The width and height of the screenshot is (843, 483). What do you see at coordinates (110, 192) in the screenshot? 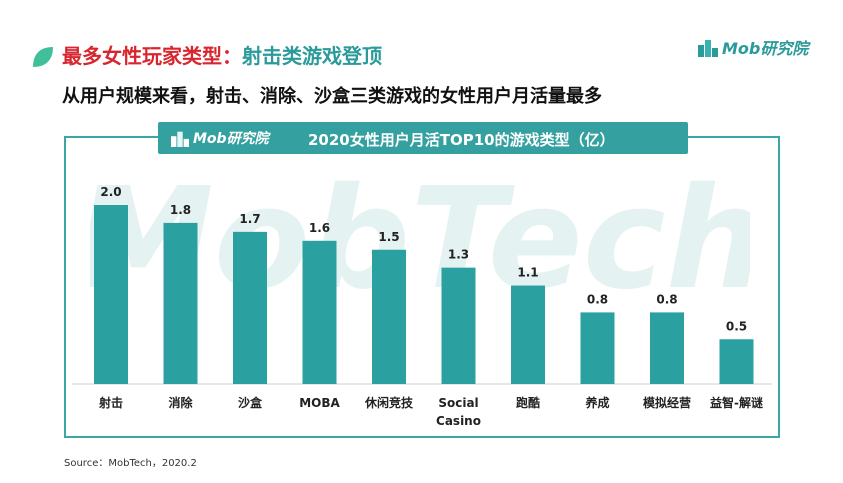
I see `data-label: 2.0` at bounding box center [110, 192].